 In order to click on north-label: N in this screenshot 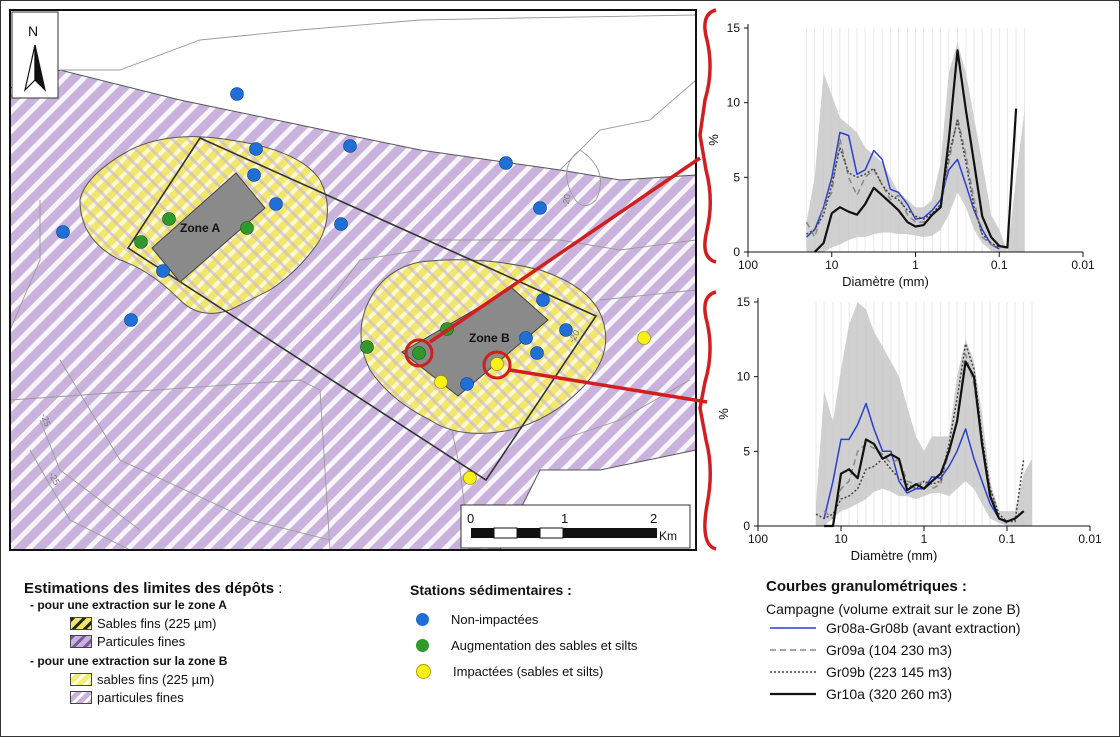, I will do `click(33, 31)`.